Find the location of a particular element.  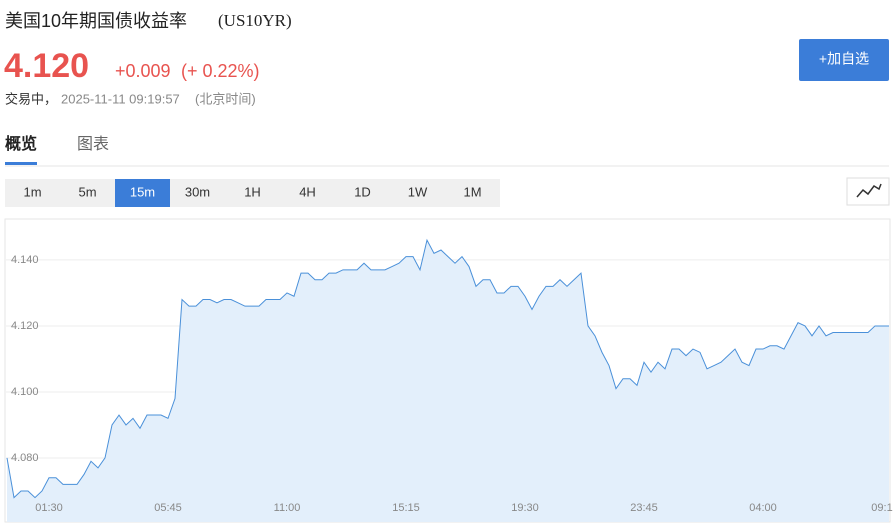

interval-active is located at coordinates (142, 193).